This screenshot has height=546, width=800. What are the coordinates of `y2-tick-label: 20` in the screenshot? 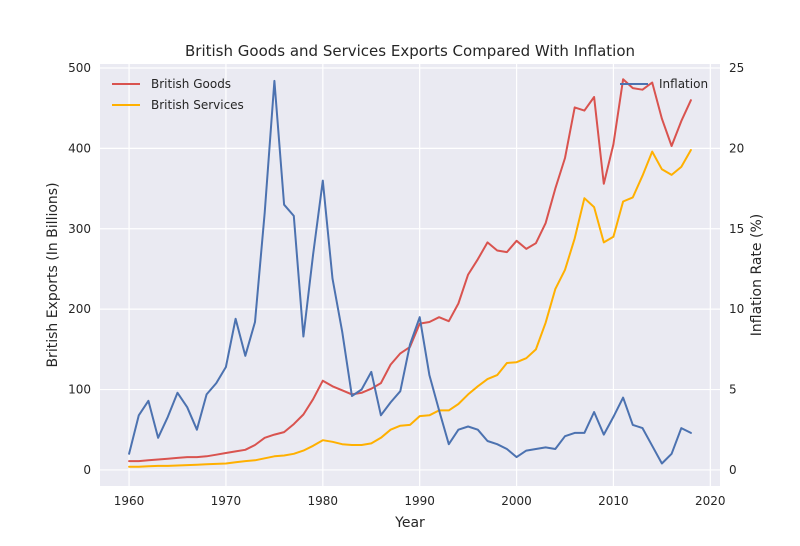 It's located at (736, 148).